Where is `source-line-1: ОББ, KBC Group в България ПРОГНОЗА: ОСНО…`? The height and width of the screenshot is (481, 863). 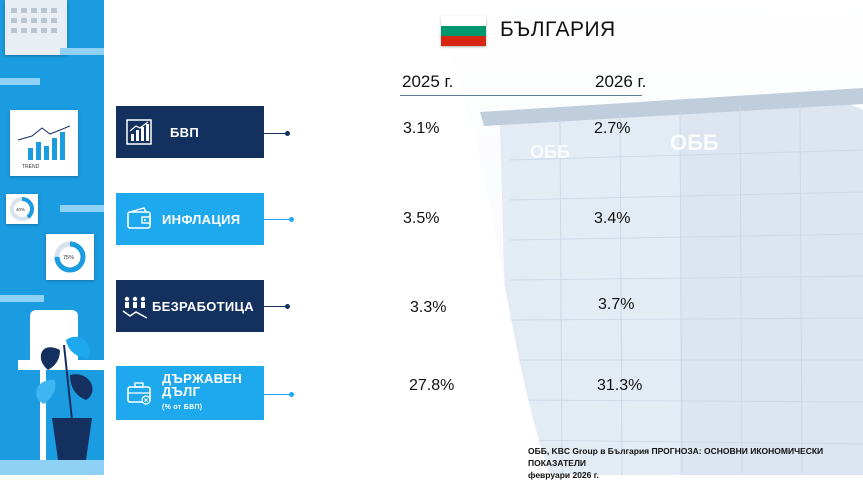
source-line-1: ОББ, KBC Group в България ПРОГНОЗА: ОСНО… is located at coordinates (676, 457).